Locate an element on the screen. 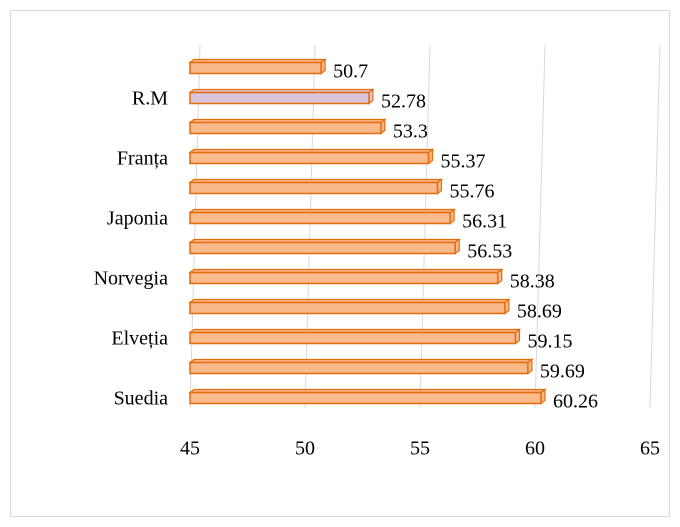  y-tick-label: R.M is located at coordinates (150, 99).